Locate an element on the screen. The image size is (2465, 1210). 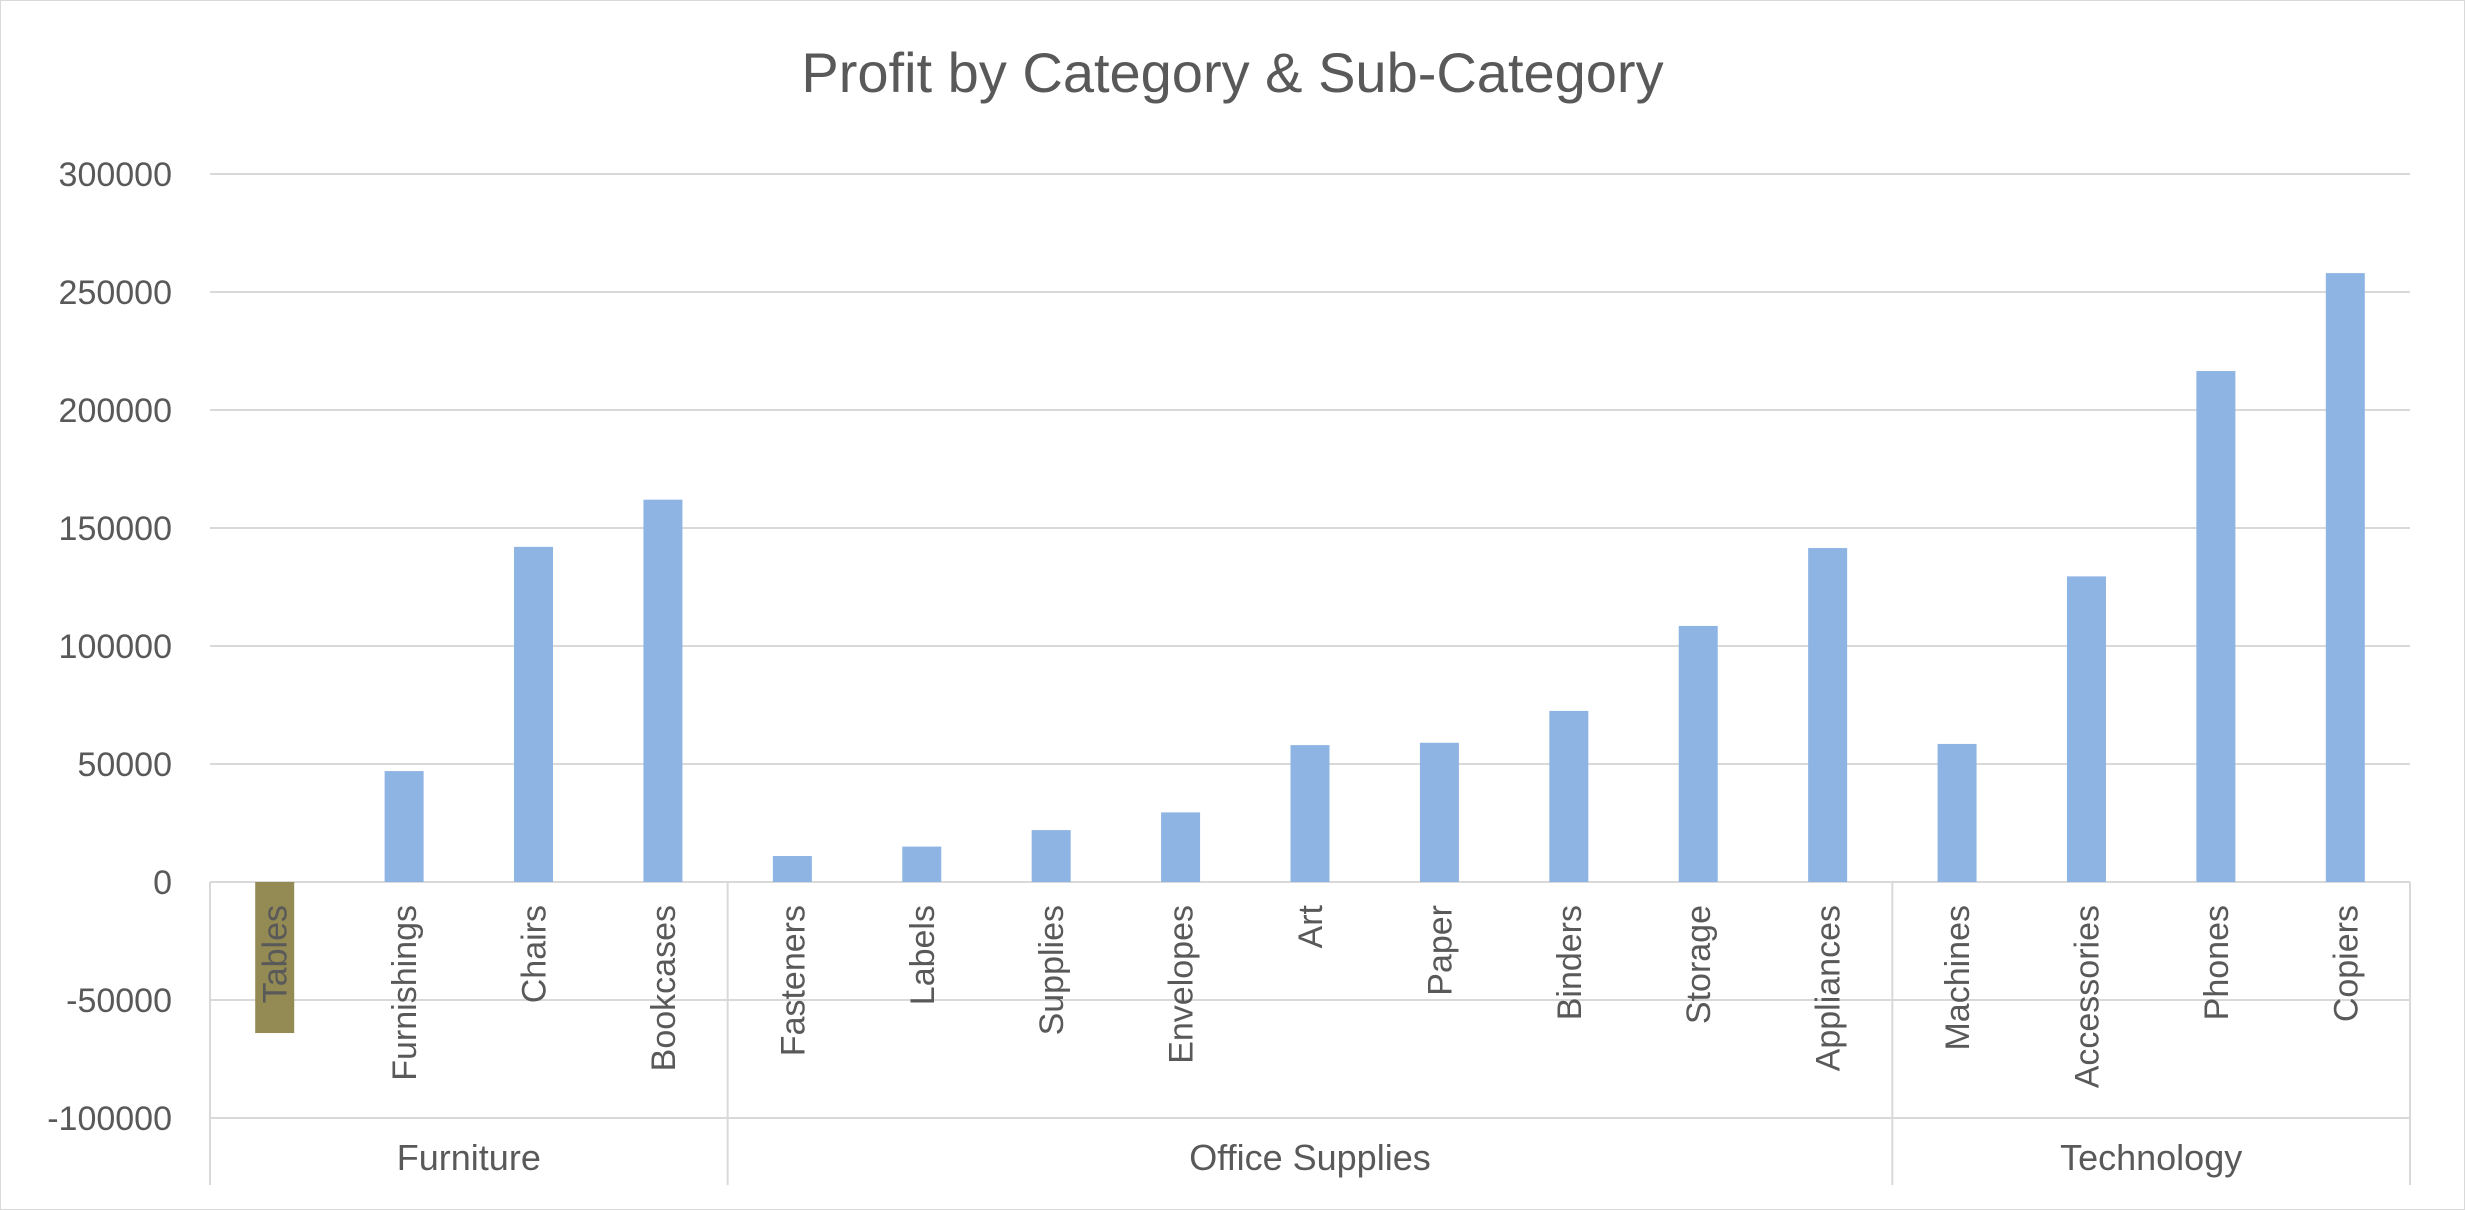
y-tick-label: 250000 is located at coordinates (115, 293).